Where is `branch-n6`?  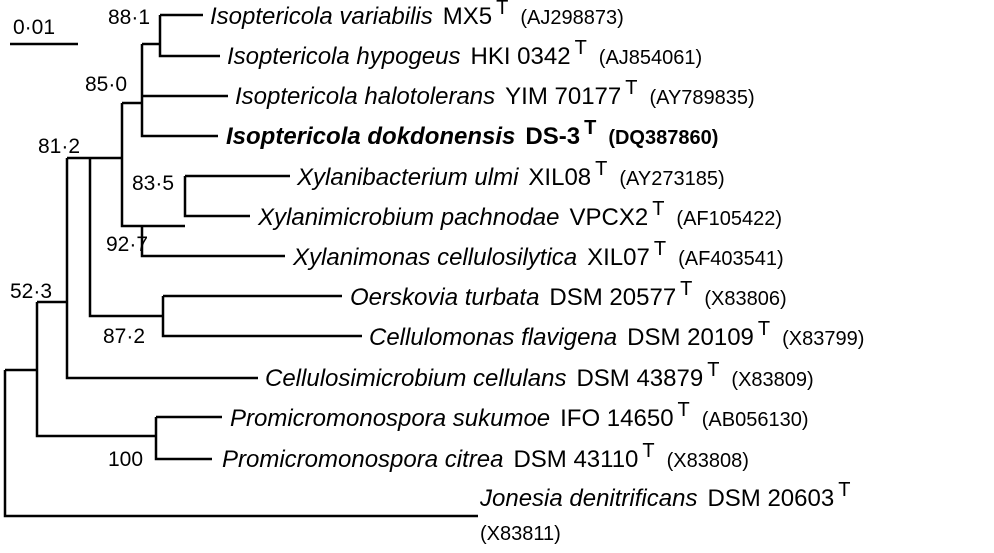
branch-n6 is located at coordinates (95, 370).